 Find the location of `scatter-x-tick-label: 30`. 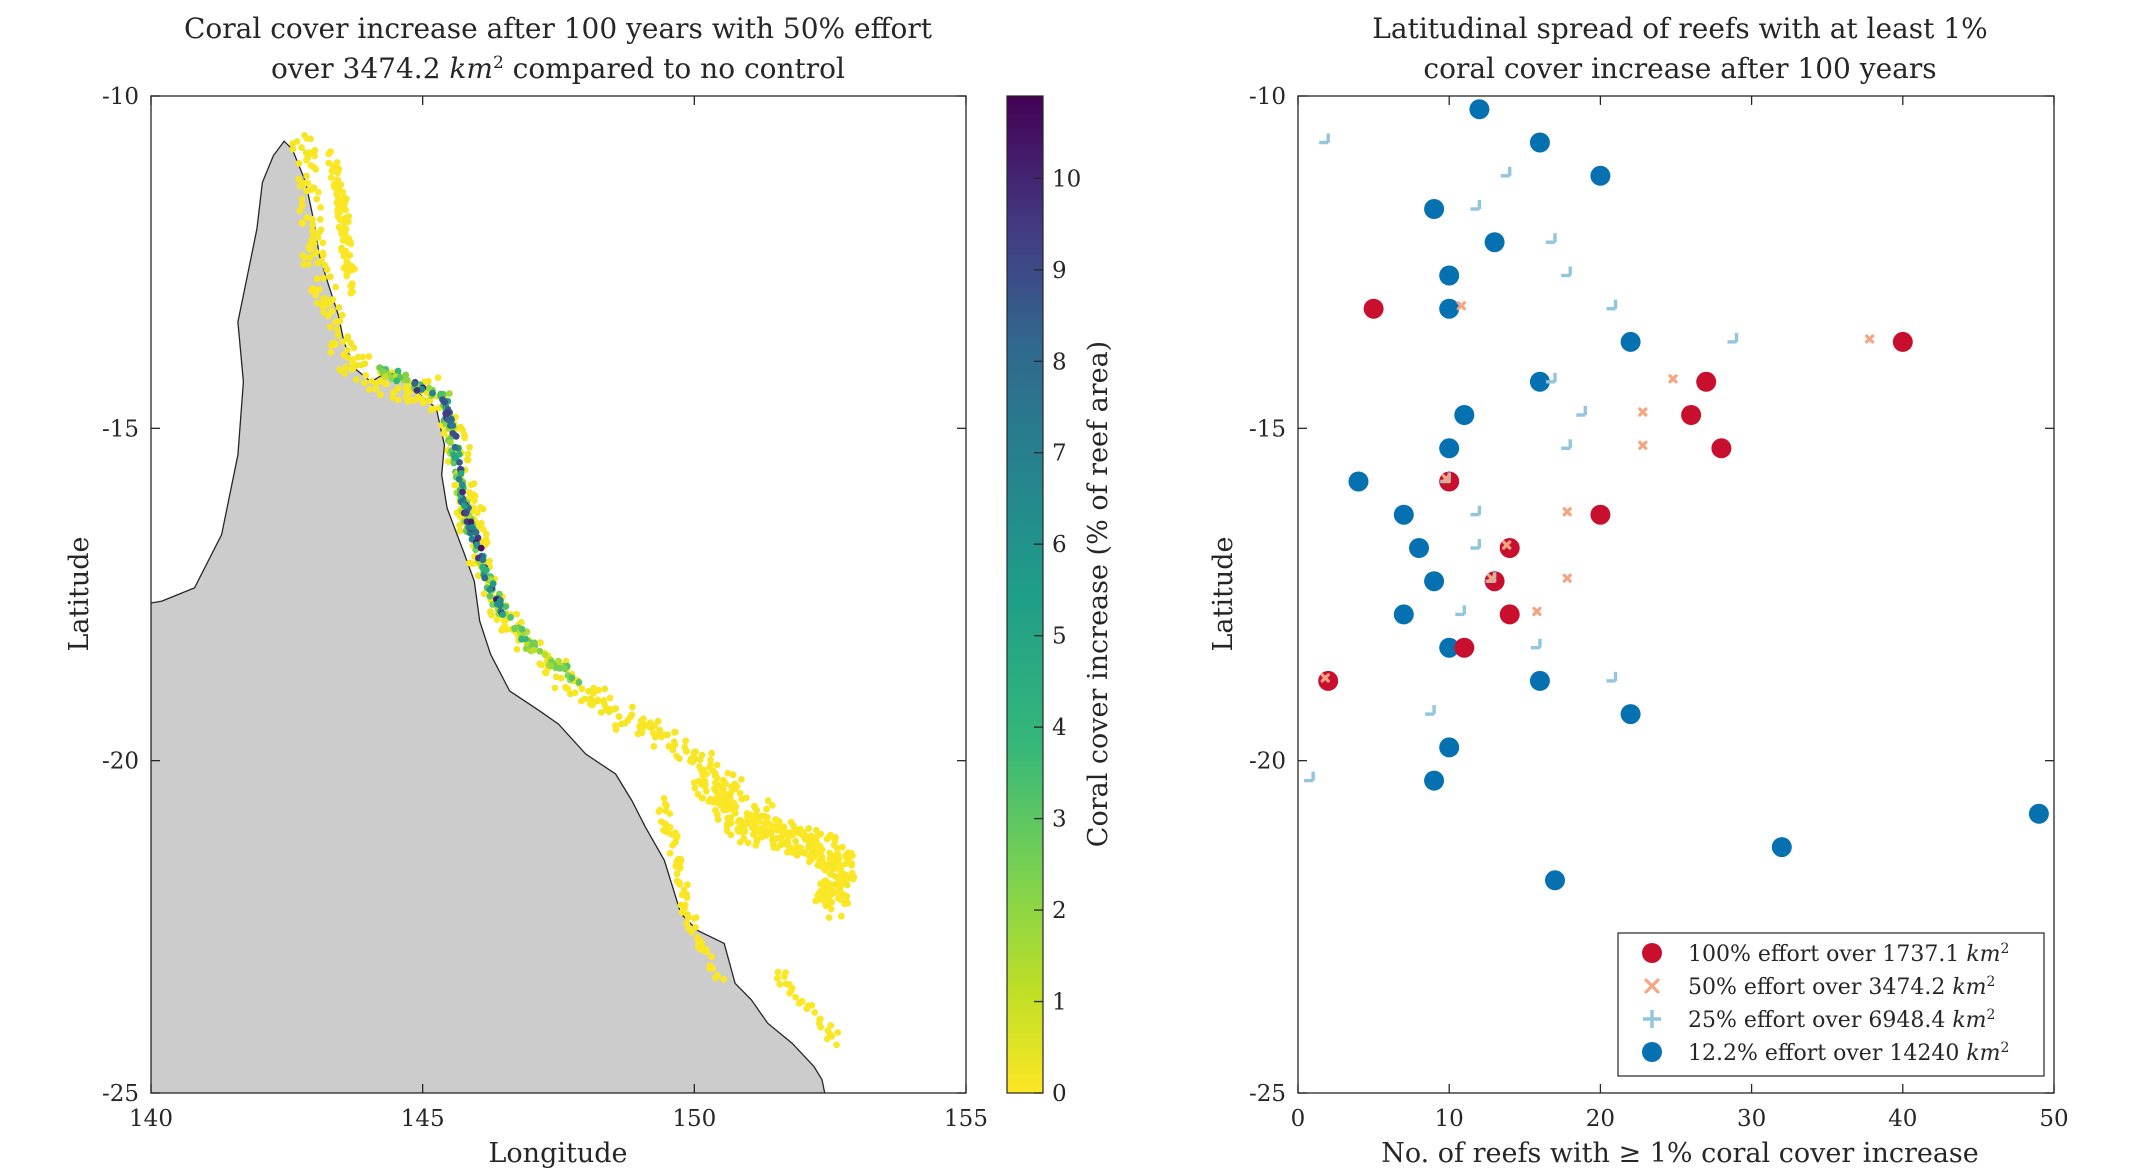

scatter-x-tick-label: 30 is located at coordinates (1751, 1119).